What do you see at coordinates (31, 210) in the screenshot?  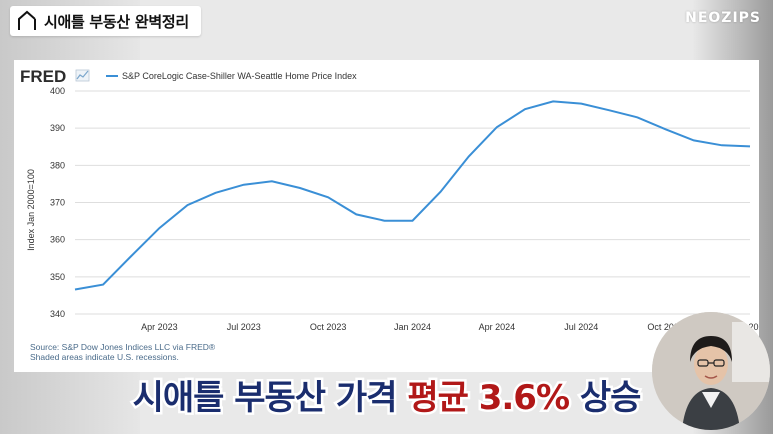 I see `y-axis-label: Index Jan 2000=100` at bounding box center [31, 210].